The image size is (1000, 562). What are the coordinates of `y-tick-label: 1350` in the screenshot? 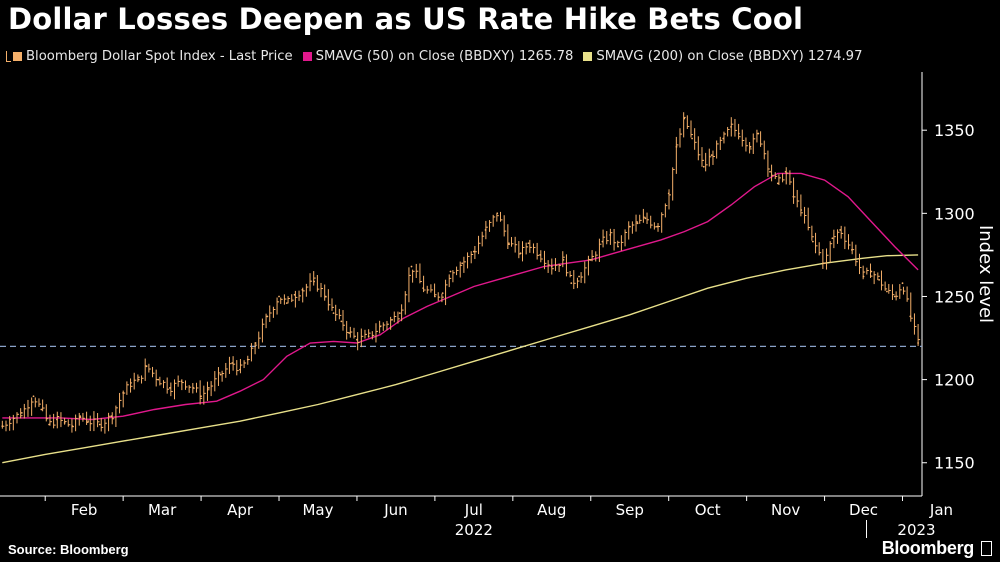 It's located at (954, 130).